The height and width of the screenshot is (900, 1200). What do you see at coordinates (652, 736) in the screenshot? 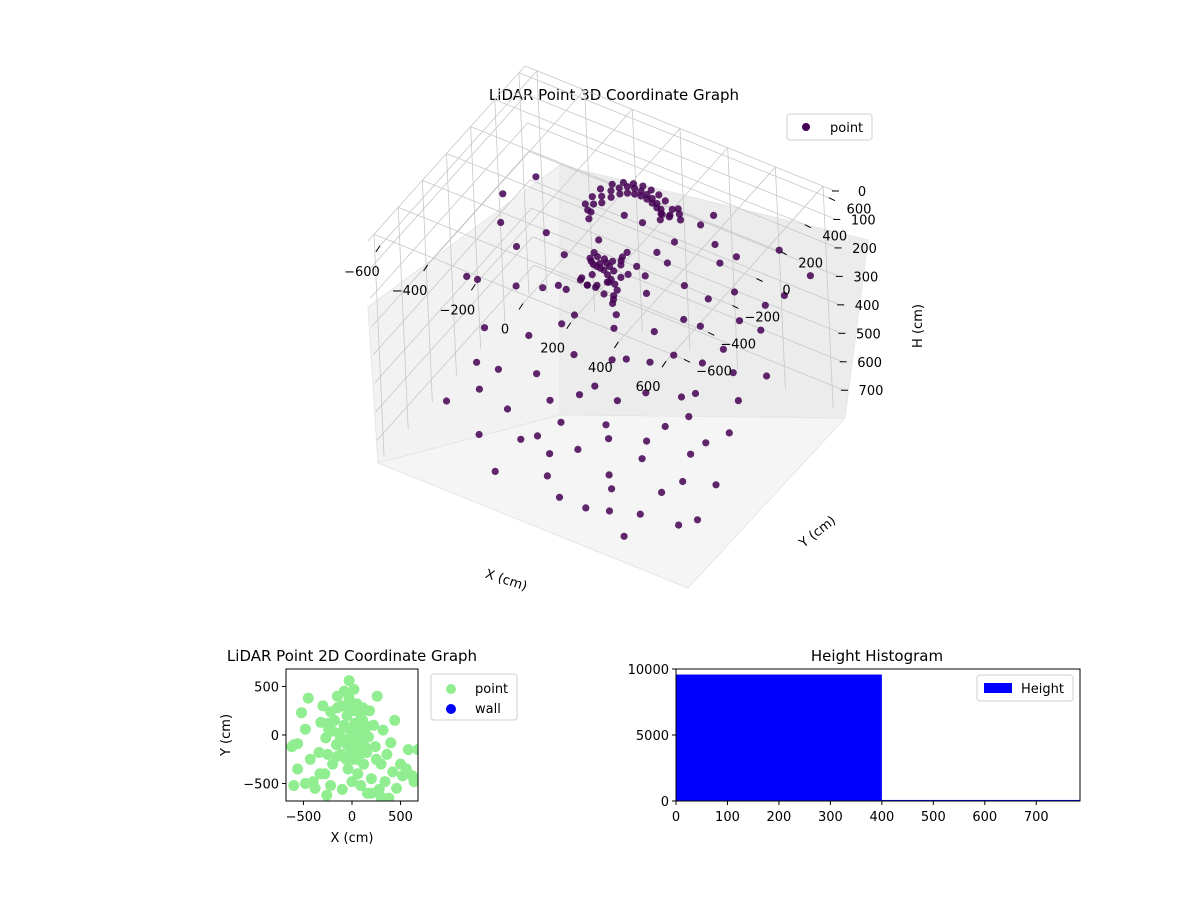
I see `tick-label-y-histogram: 5000` at bounding box center [652, 736].